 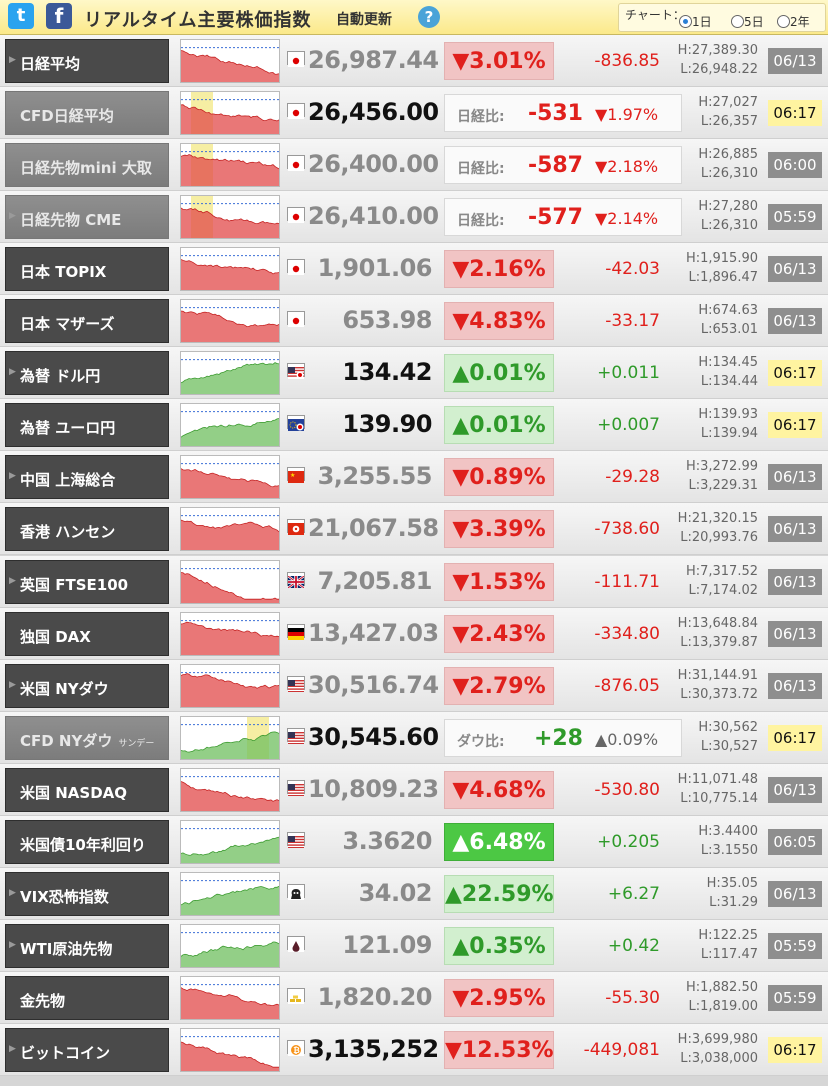 I want to click on index-name: 為替 ドル円, so click(x=60, y=376).